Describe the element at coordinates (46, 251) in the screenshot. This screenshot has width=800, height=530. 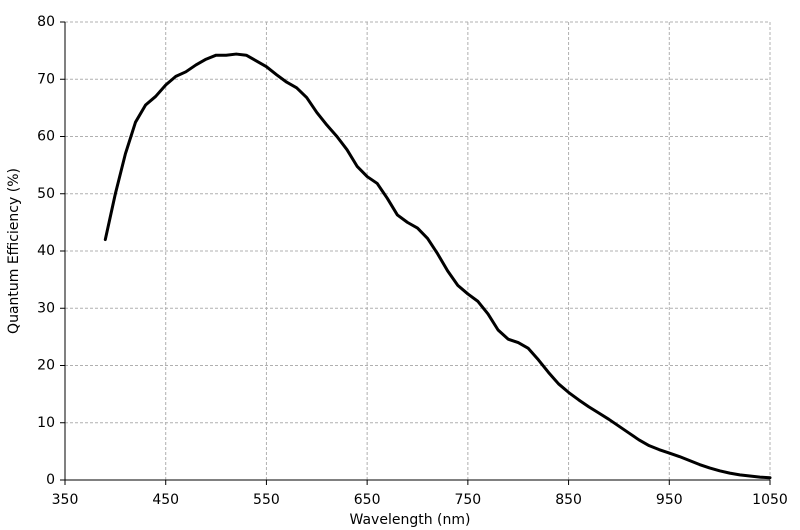
I see `y-tick-label: 40` at that location.